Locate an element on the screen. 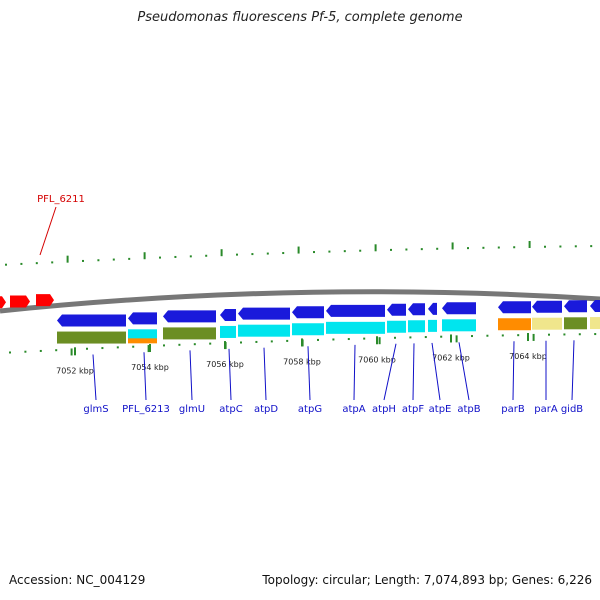 This screenshot has height=600, width=600. gene-label-PFL_6211: PFL_6211 is located at coordinates (61, 199).